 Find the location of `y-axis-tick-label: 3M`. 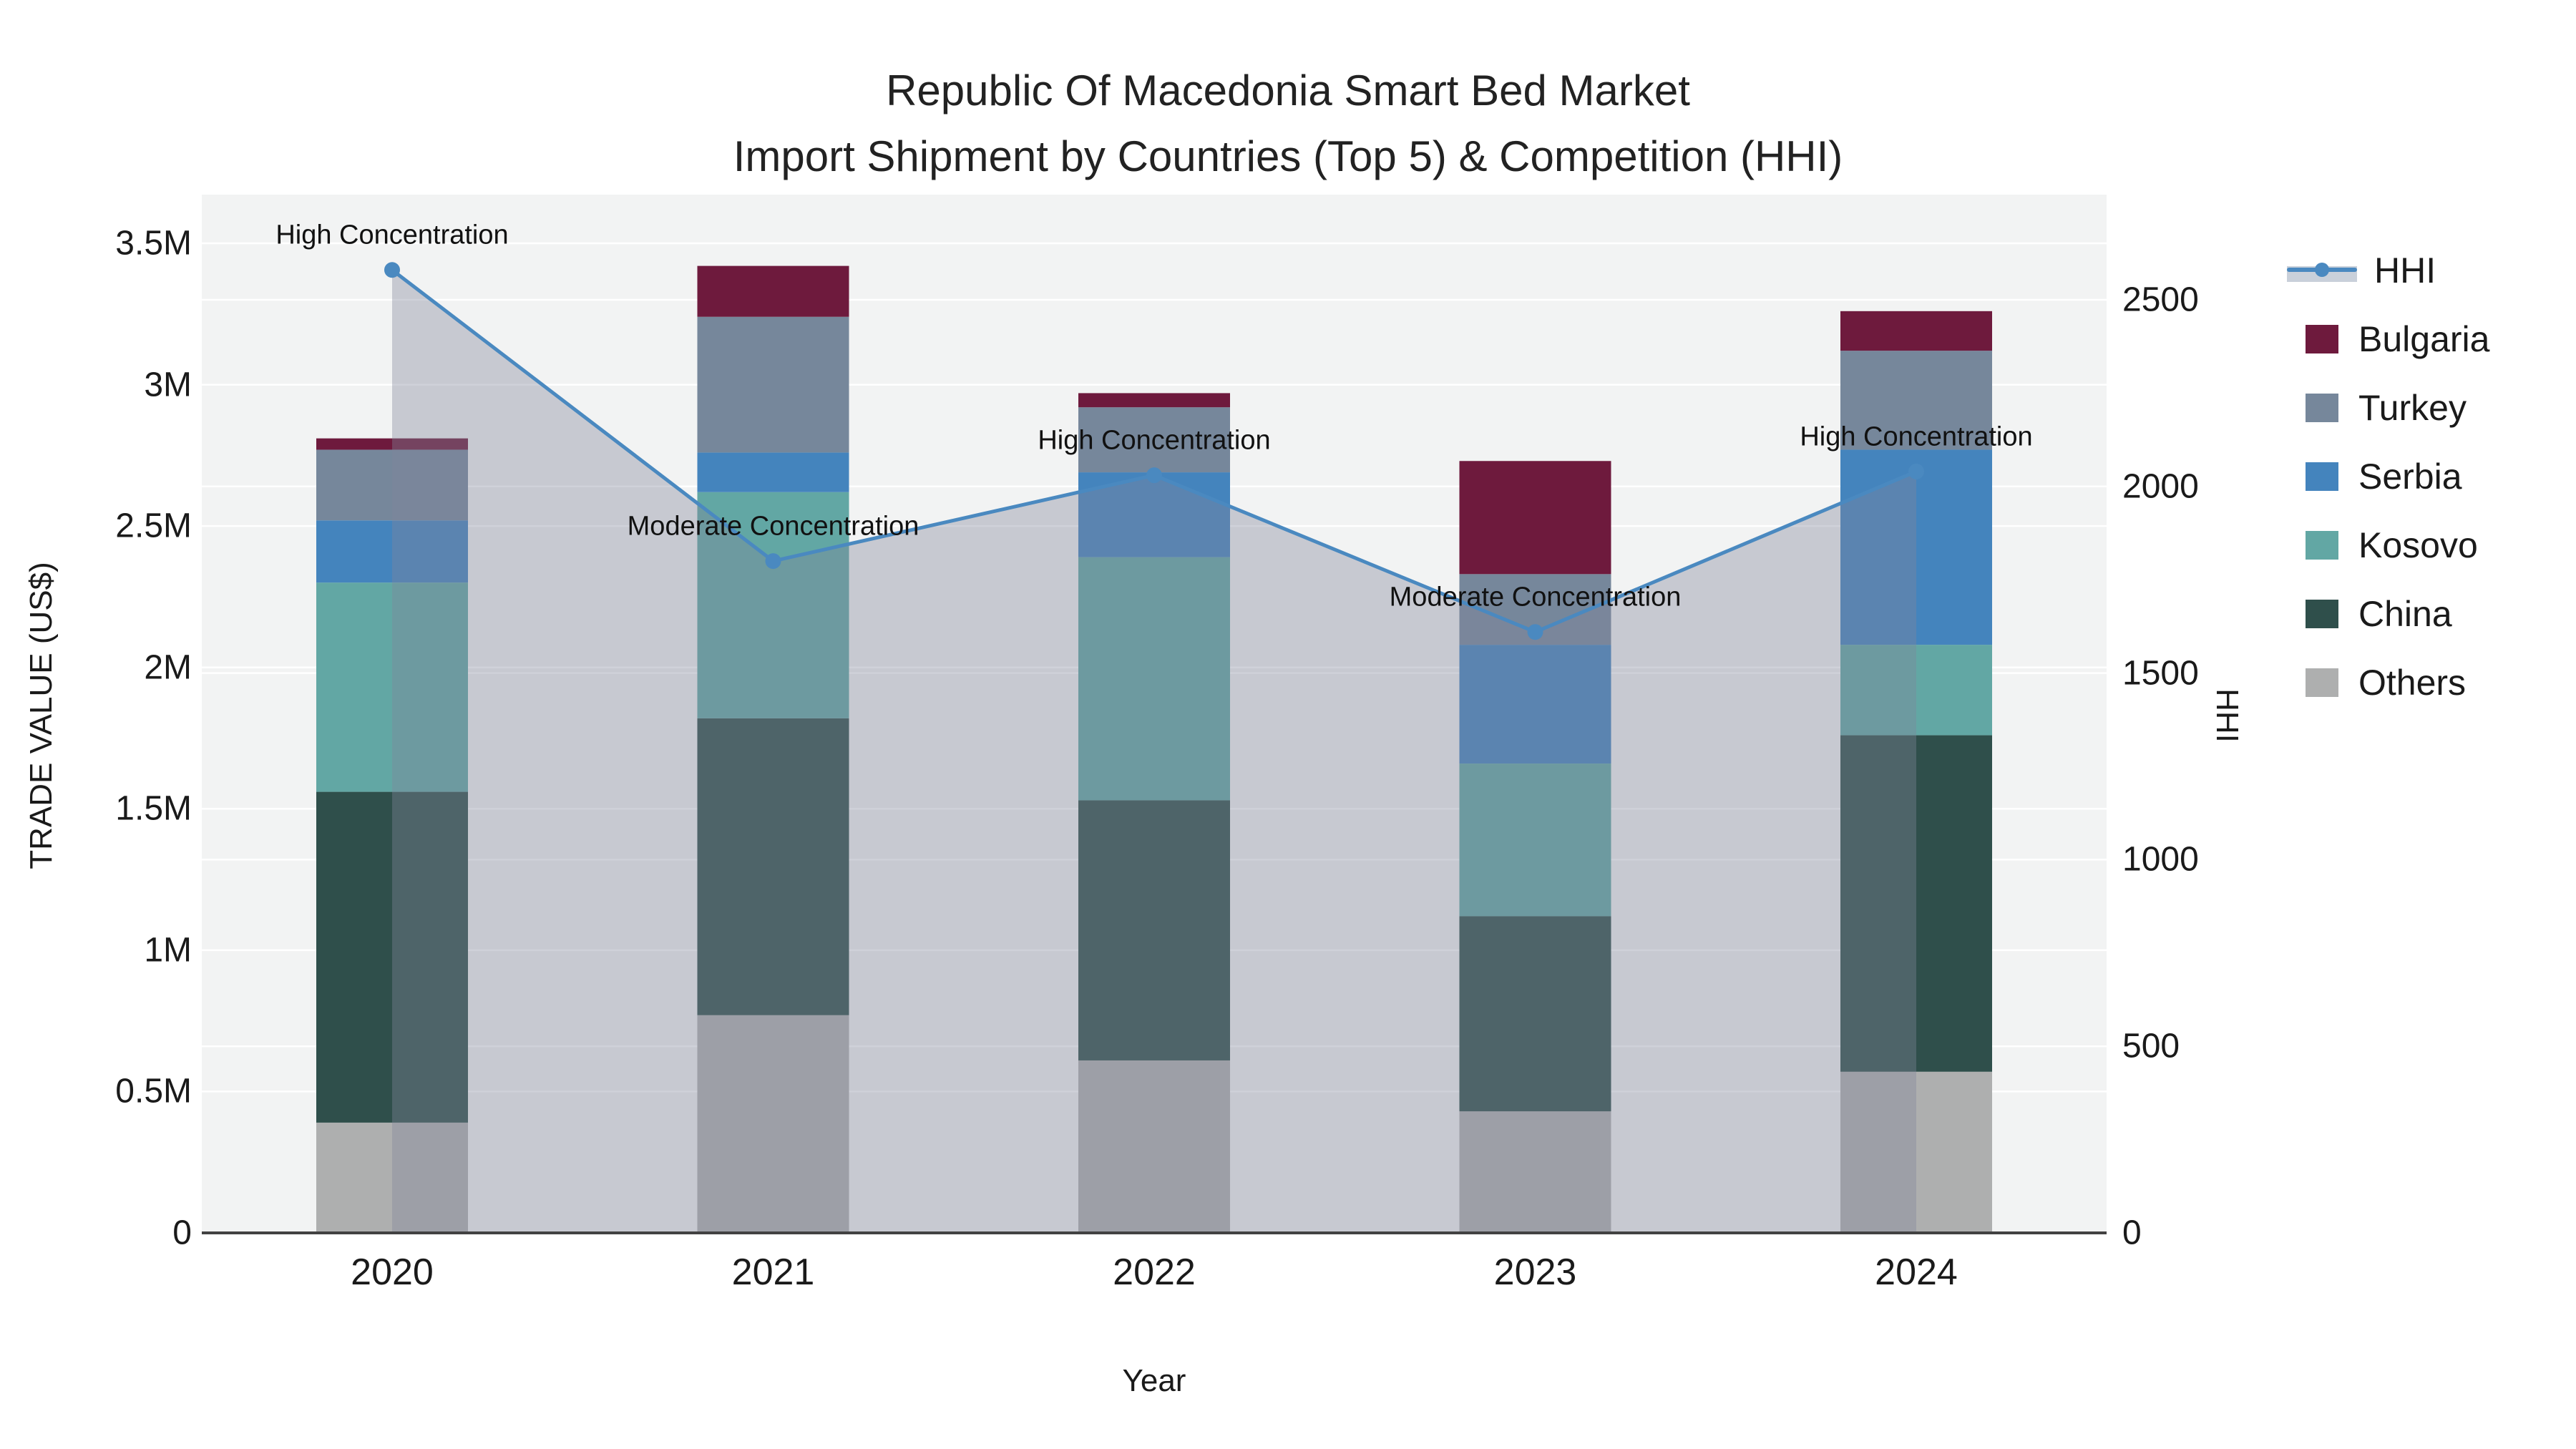

y-axis-tick-label: 3M is located at coordinates (168, 385).